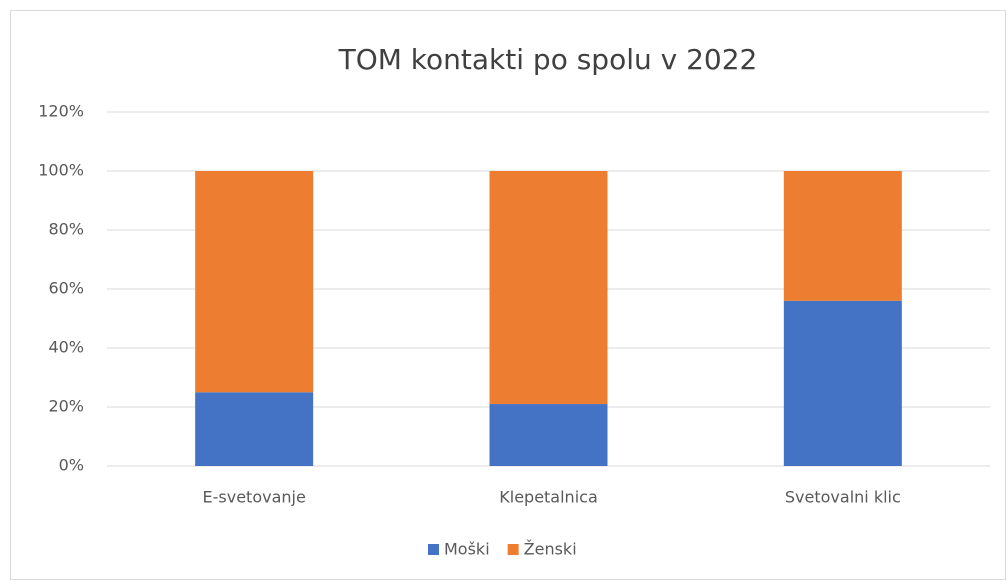 The width and height of the screenshot is (1008, 582). What do you see at coordinates (61, 111) in the screenshot?
I see `y-tick-label: 120%` at bounding box center [61, 111].